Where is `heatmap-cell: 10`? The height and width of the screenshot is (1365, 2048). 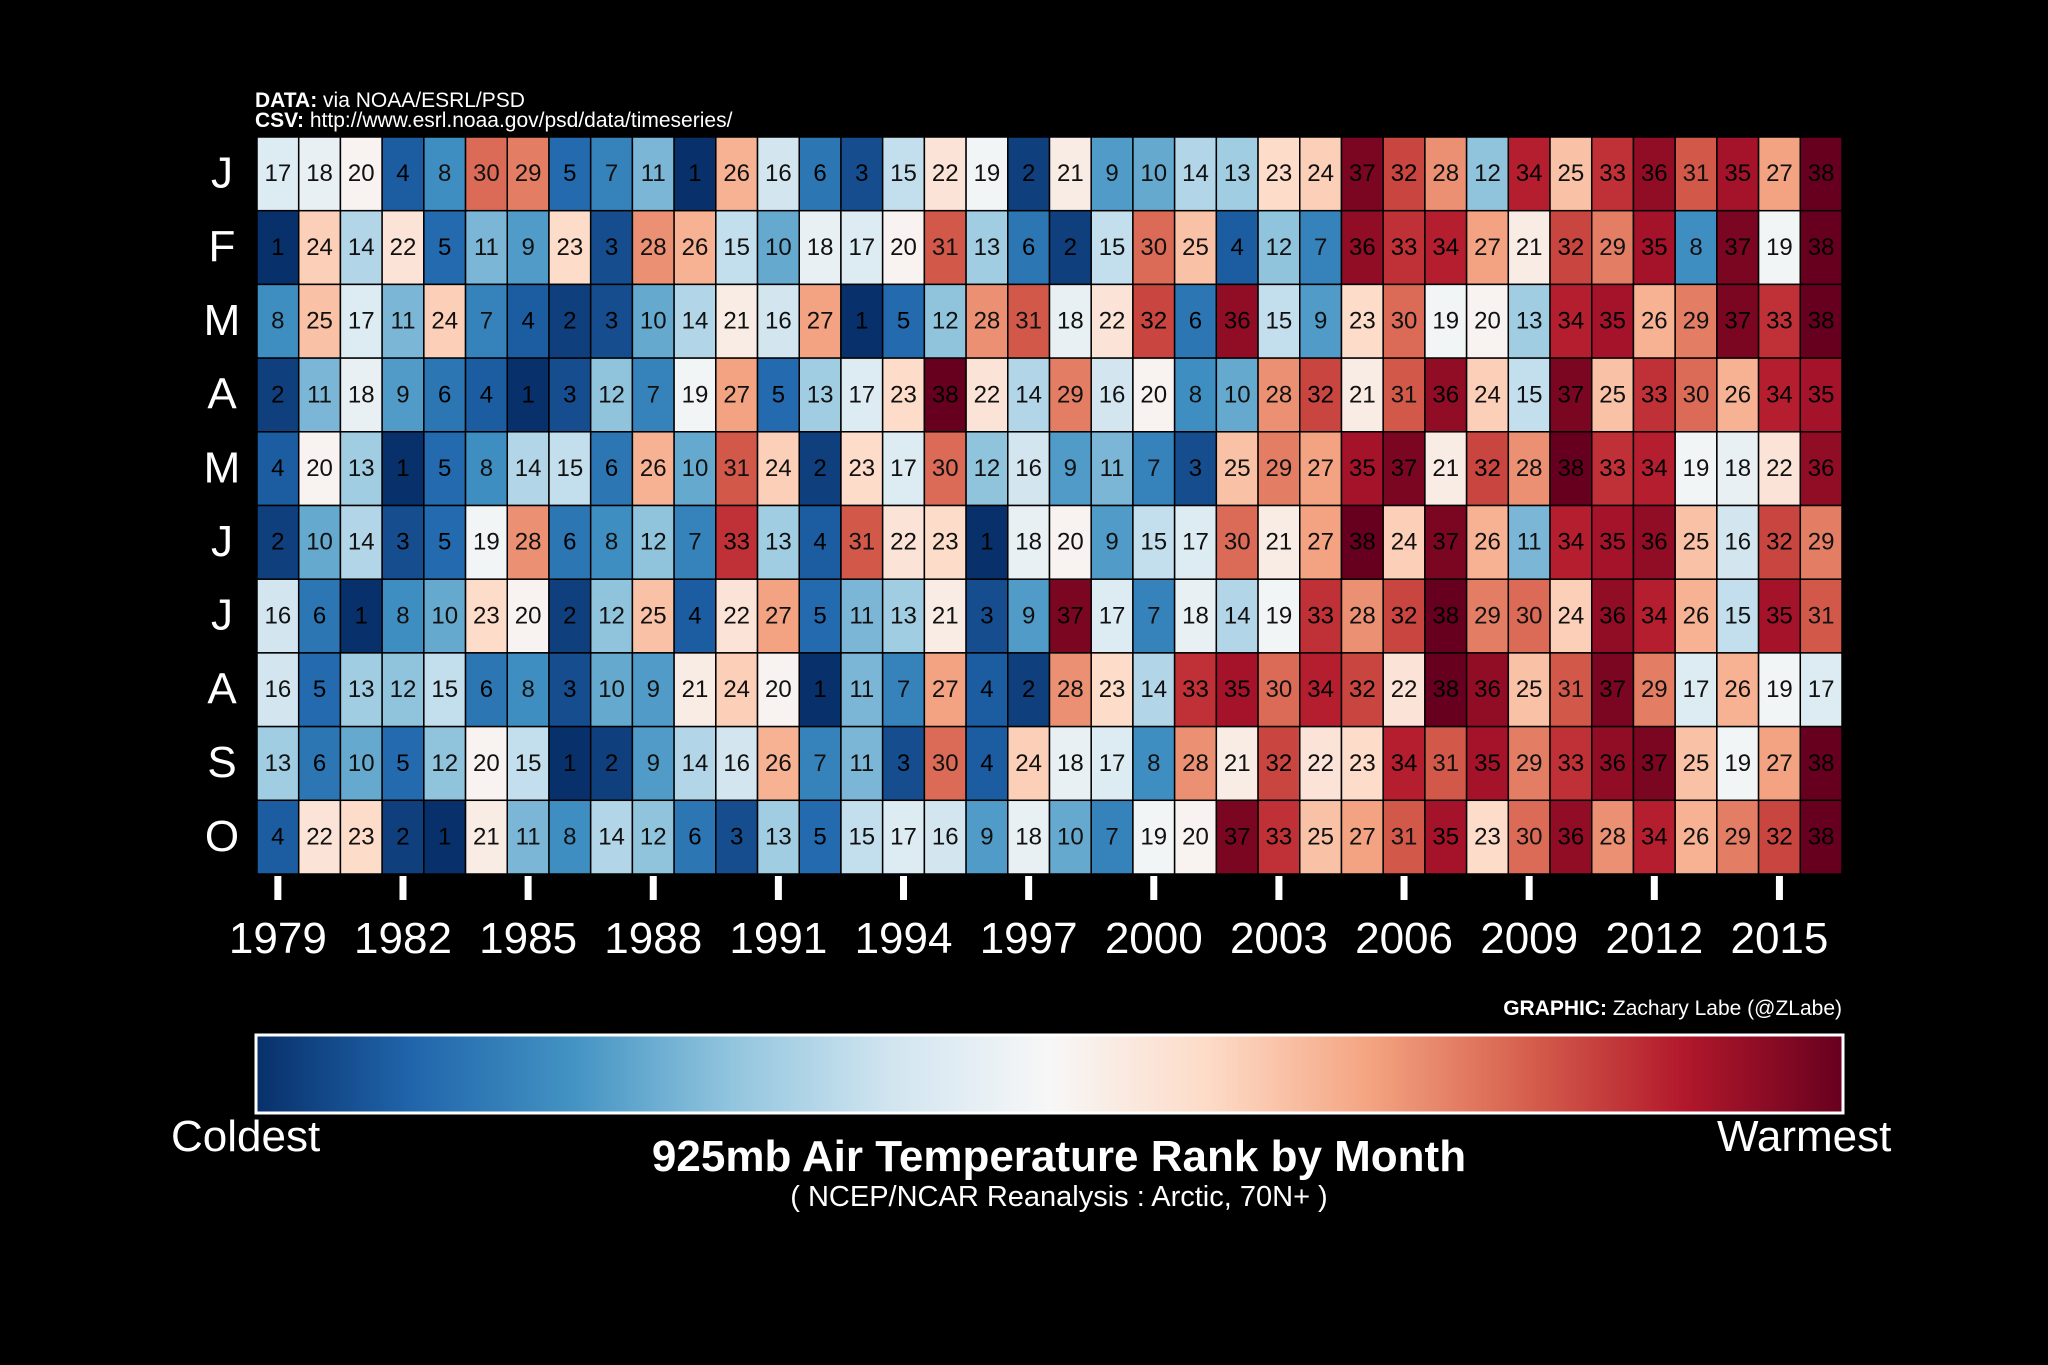 heatmap-cell: 10 is located at coordinates (1237, 395).